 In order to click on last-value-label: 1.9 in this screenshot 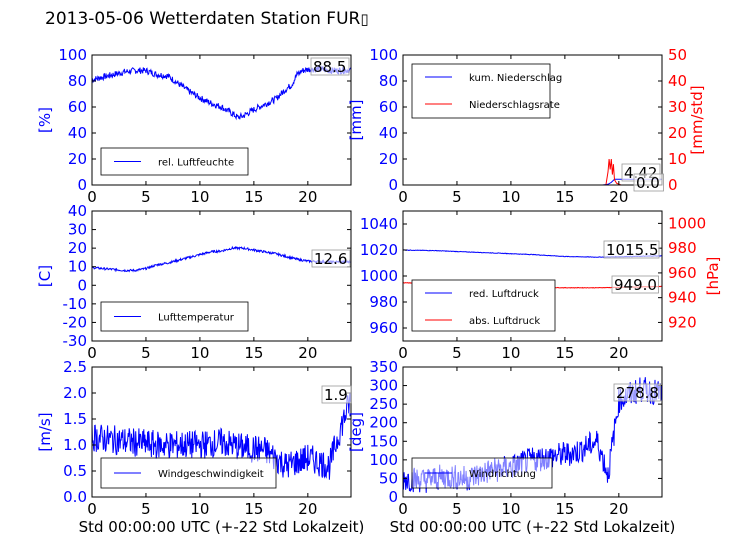, I will do `click(336, 395)`.